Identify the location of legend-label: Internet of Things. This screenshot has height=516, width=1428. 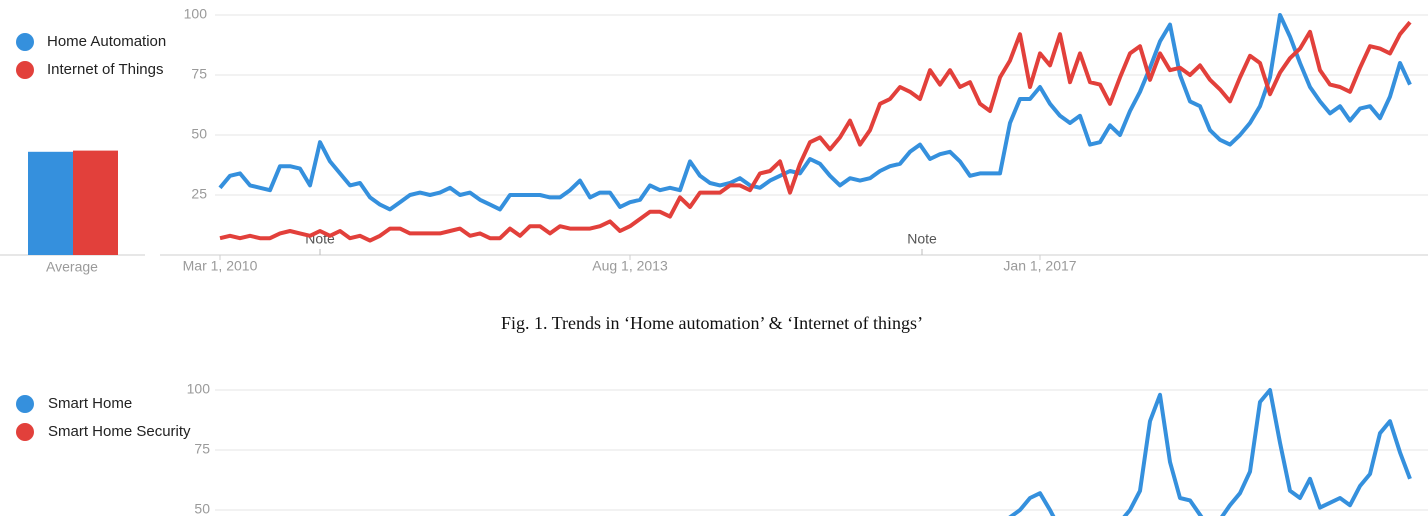
(105, 69).